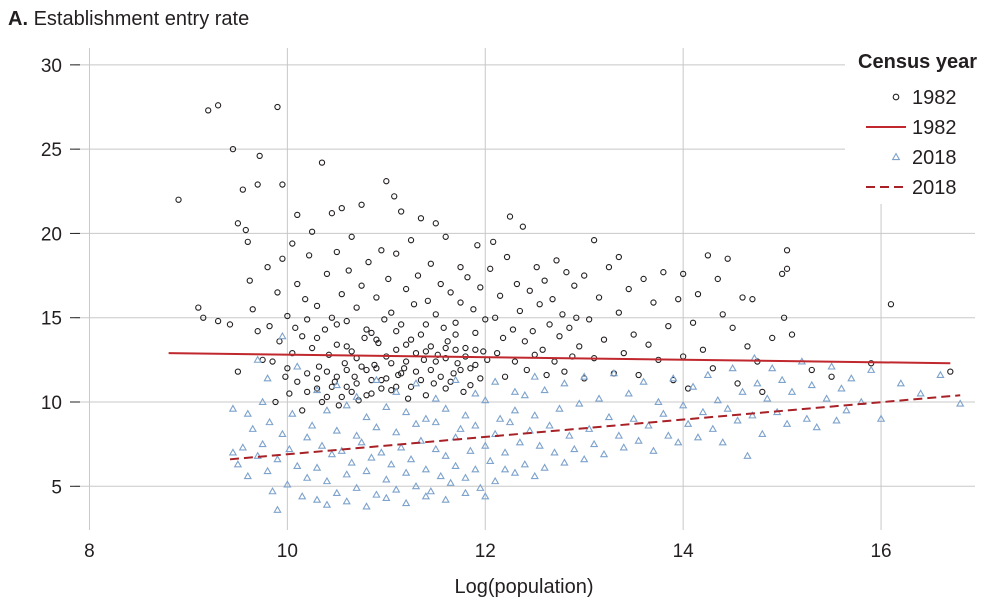  I want to click on legend-background, so click(915, 124).